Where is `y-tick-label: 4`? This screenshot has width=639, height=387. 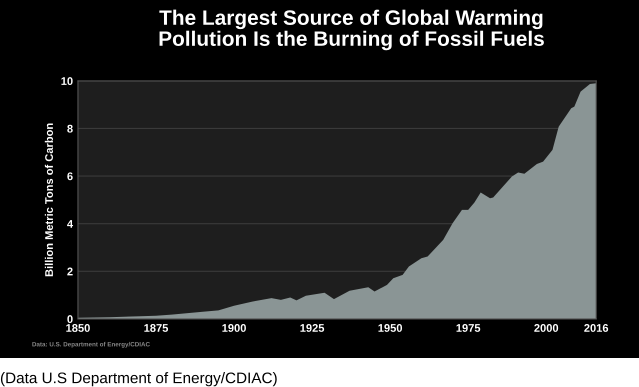 y-tick-label: 4 is located at coordinates (70, 224).